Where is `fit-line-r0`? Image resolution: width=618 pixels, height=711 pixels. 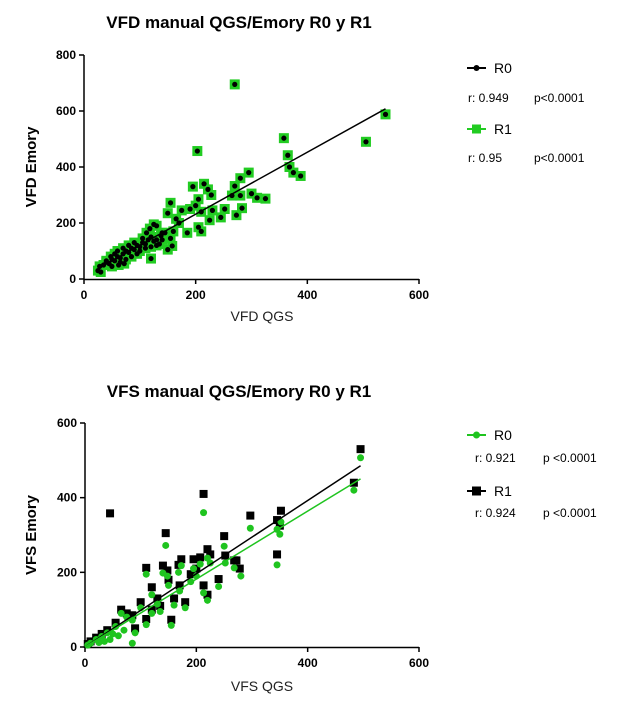
fit-line-r0 is located at coordinates (222, 563).